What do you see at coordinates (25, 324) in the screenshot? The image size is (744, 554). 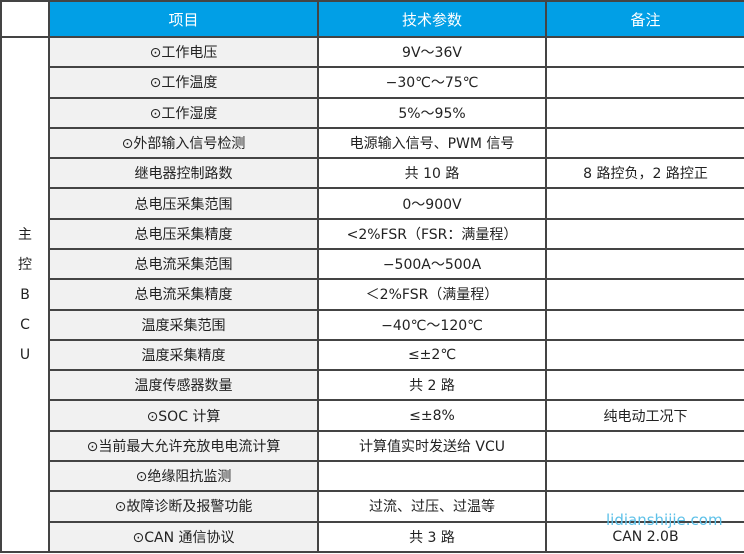 I see `side-label-char: C` at bounding box center [25, 324].